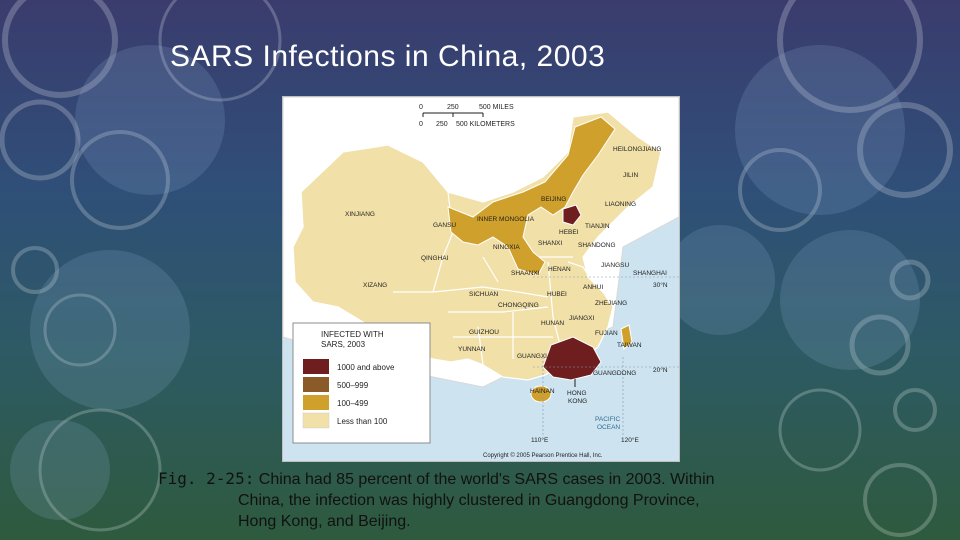  Describe the element at coordinates (626, 337) in the screenshot. I see `taiwan-region` at that location.